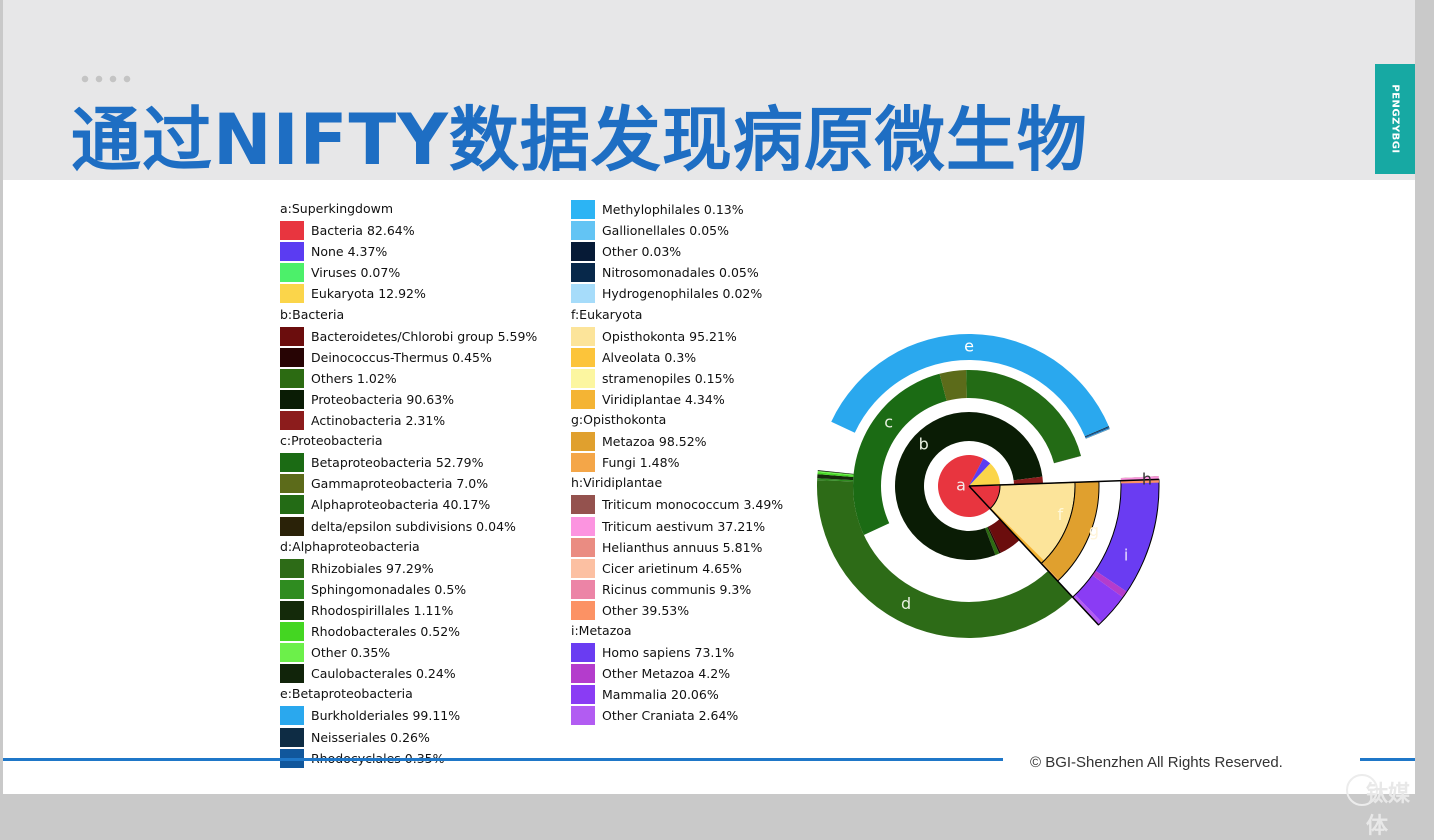 This screenshot has height=840, width=1434. Describe the element at coordinates (888, 422) in the screenshot. I see `ring-label-c: c` at that location.